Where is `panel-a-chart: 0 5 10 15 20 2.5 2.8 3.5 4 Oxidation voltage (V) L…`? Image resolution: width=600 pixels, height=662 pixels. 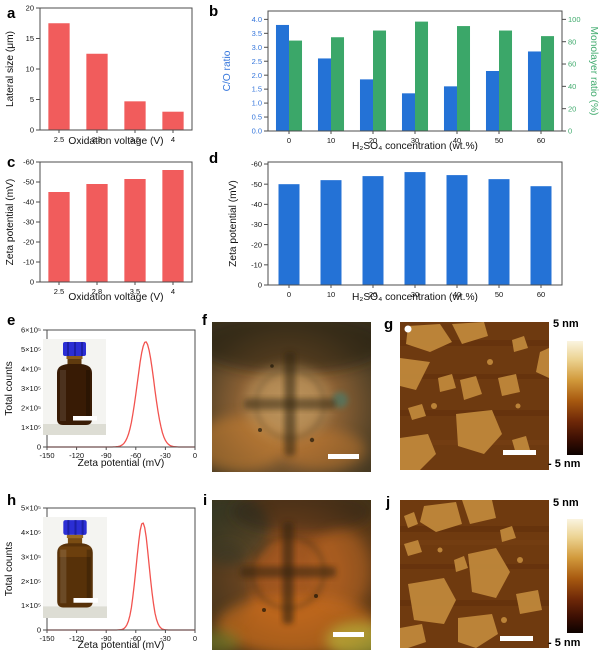 panel-a-chart: 0 5 10 15 20 2.5 2.8 3.5 4 Oxidation voltage (V) L… is located at coordinates (99, 75).